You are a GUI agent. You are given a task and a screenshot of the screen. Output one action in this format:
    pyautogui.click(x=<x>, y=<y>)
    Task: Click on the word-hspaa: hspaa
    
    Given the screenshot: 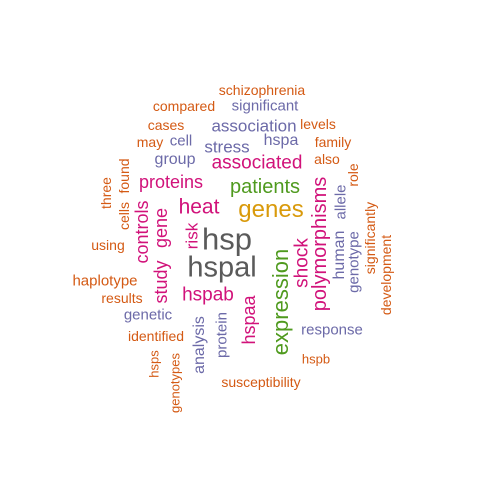 What is the action you would take?
    pyautogui.click(x=249, y=320)
    